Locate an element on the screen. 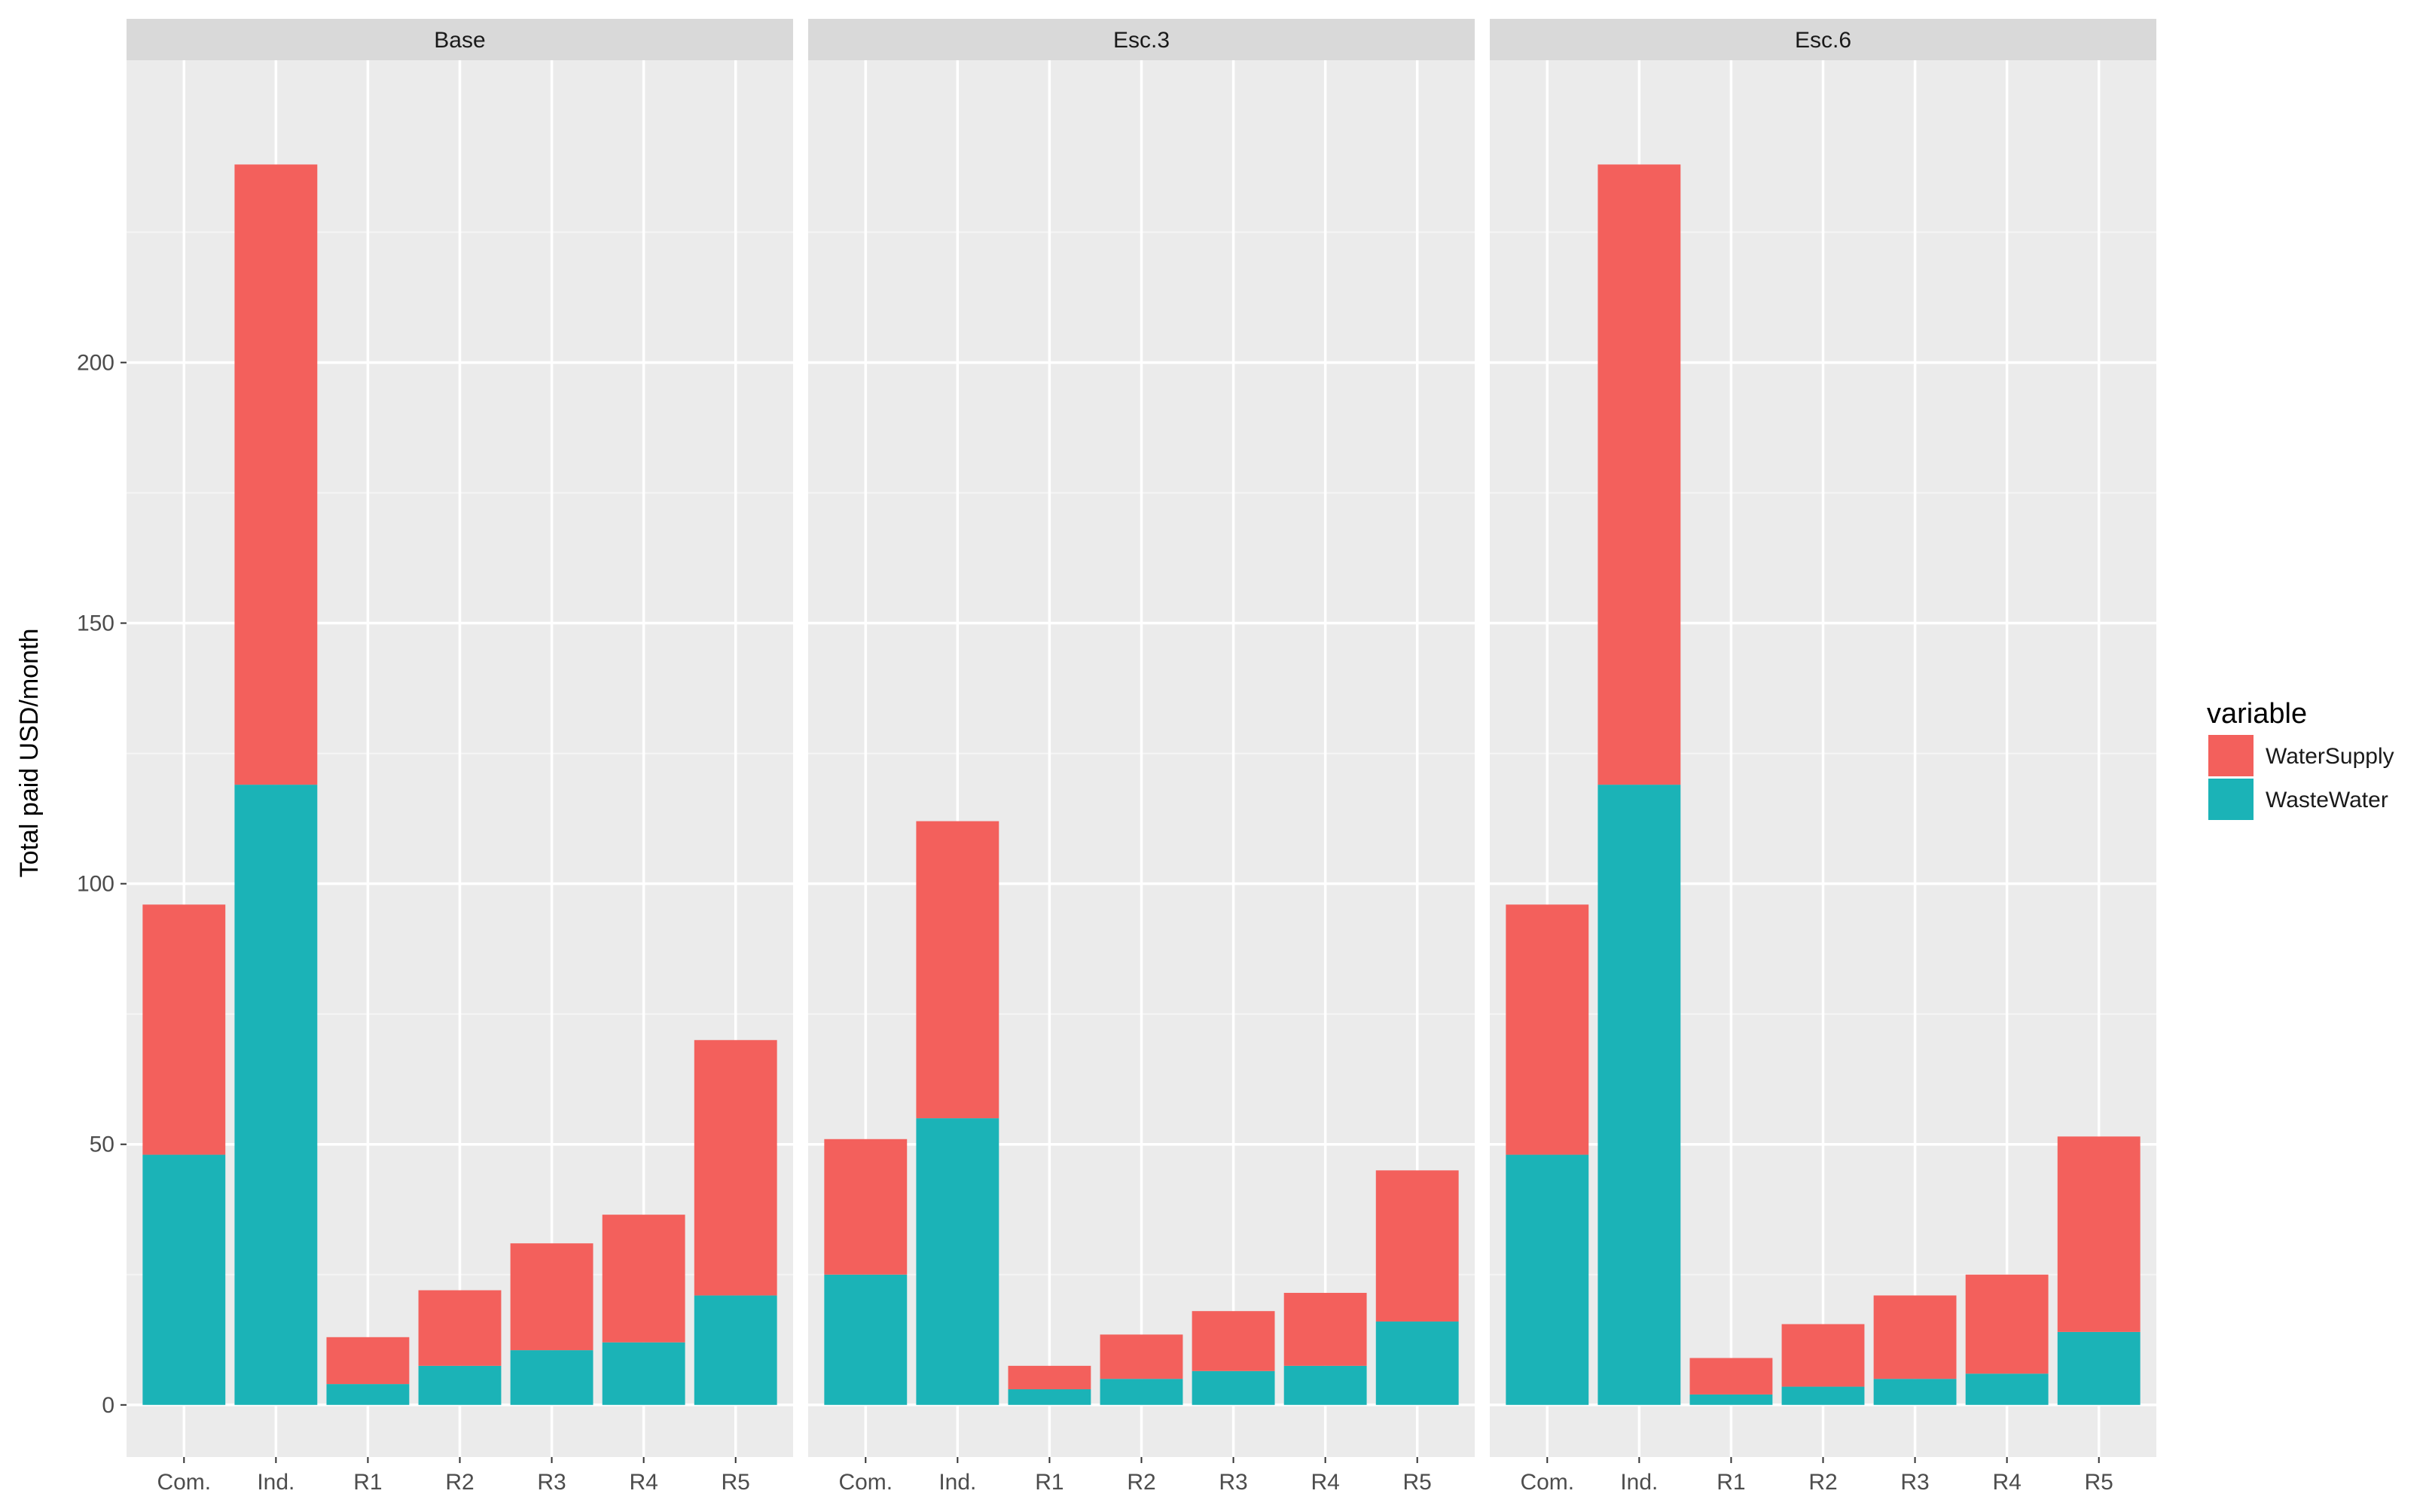  bar-wastewater-base-r5 is located at coordinates (735, 1350).